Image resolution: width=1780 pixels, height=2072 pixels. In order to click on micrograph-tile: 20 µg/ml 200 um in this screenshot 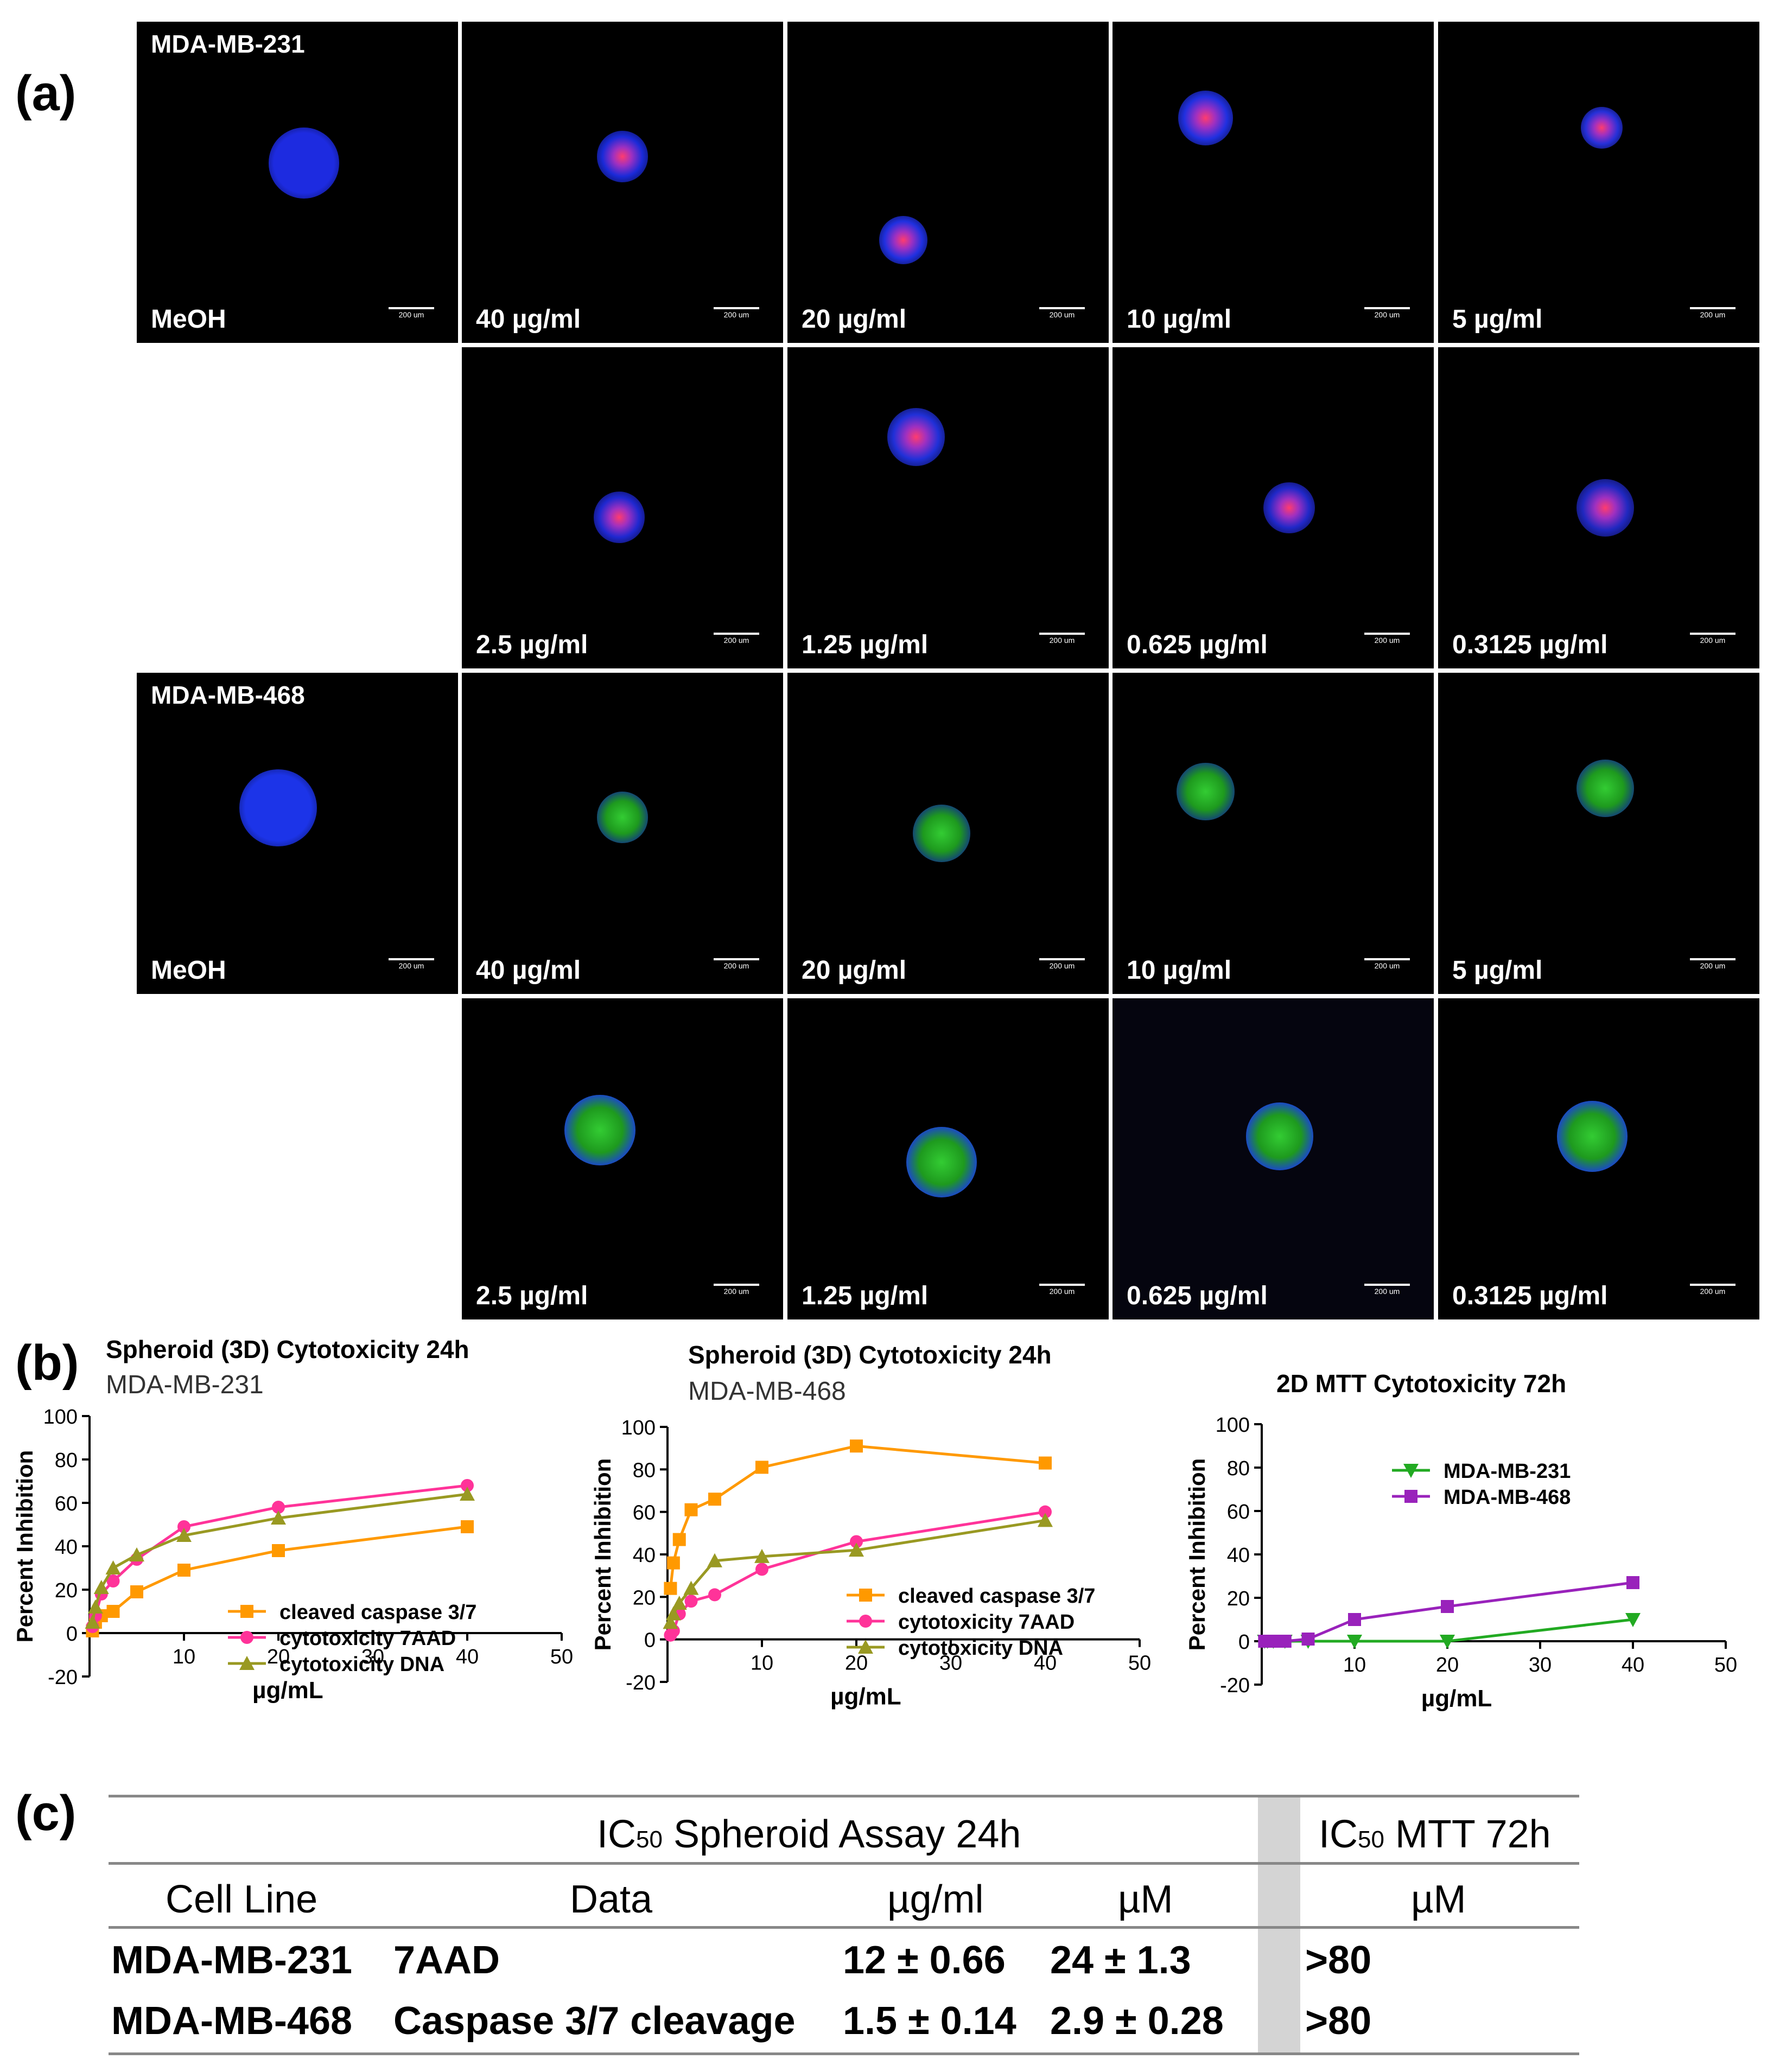, I will do `click(948, 833)`.